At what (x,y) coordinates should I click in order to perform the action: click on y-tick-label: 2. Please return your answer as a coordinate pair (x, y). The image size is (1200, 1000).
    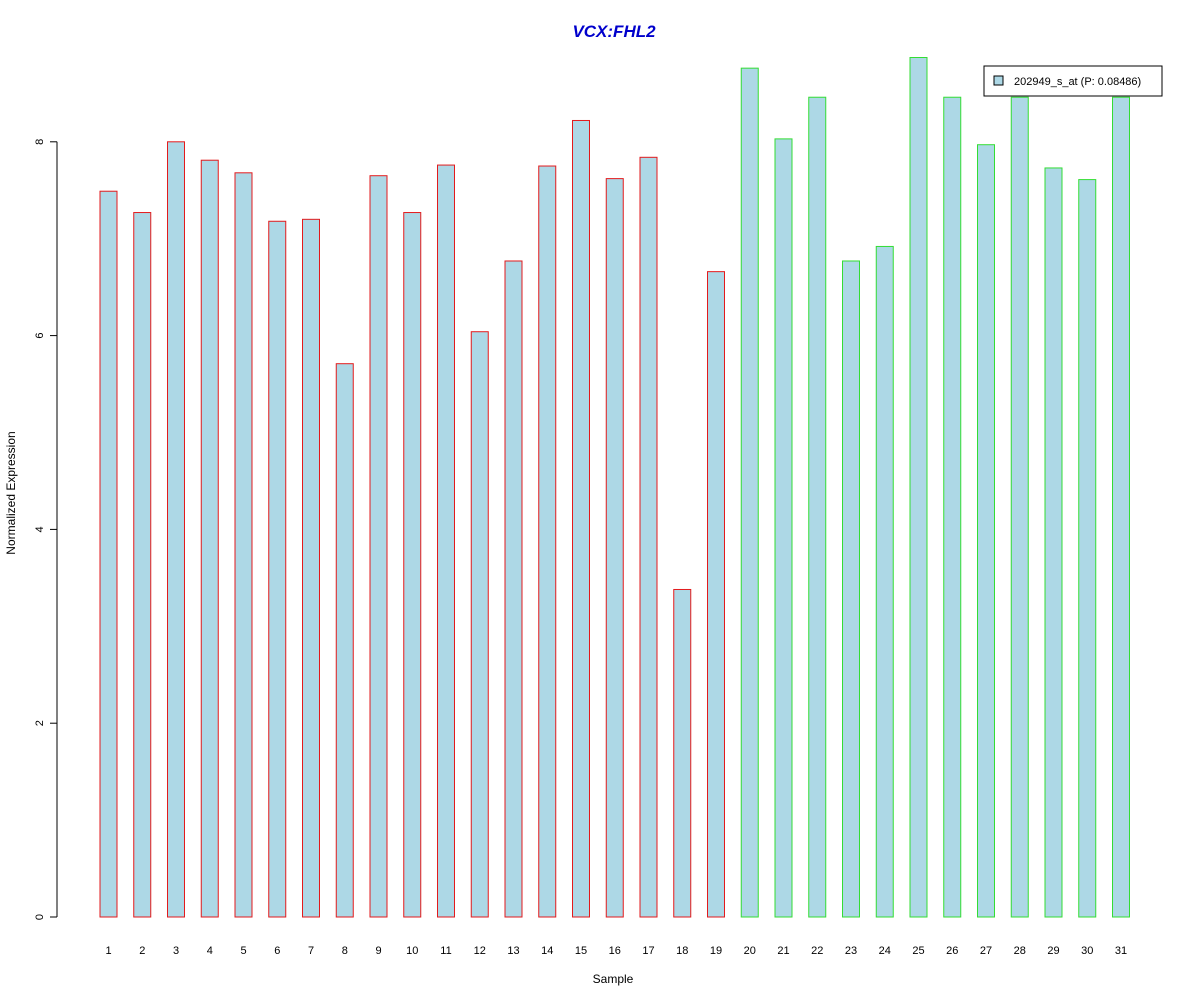
    Looking at the image, I should click on (40, 723).